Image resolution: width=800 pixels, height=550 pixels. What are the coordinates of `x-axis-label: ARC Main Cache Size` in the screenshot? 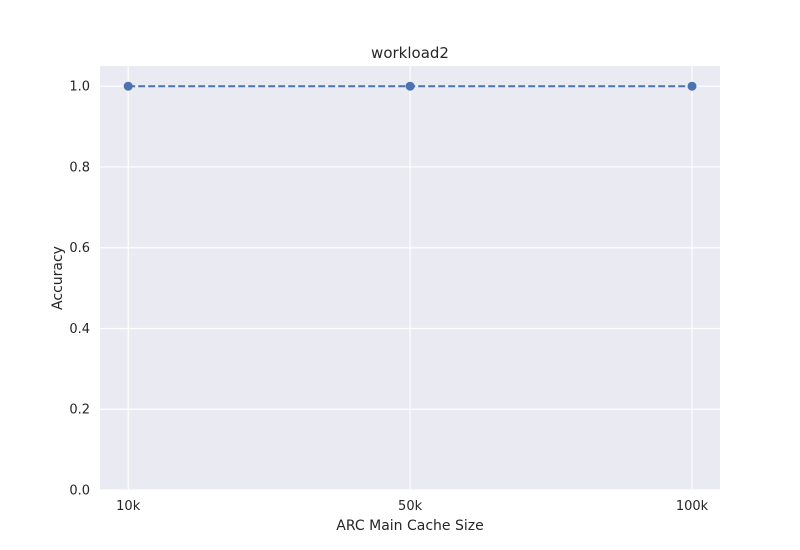 It's located at (409, 526).